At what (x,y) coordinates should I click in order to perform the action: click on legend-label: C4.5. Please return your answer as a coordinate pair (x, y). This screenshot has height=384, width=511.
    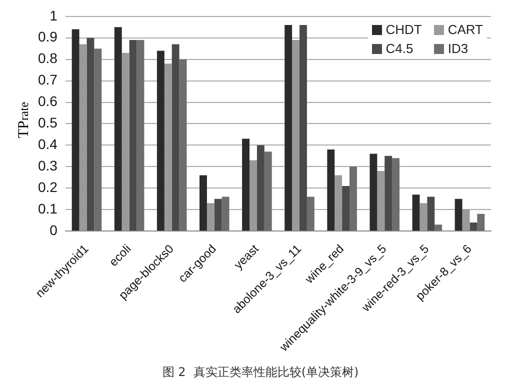
    Looking at the image, I should click on (400, 48).